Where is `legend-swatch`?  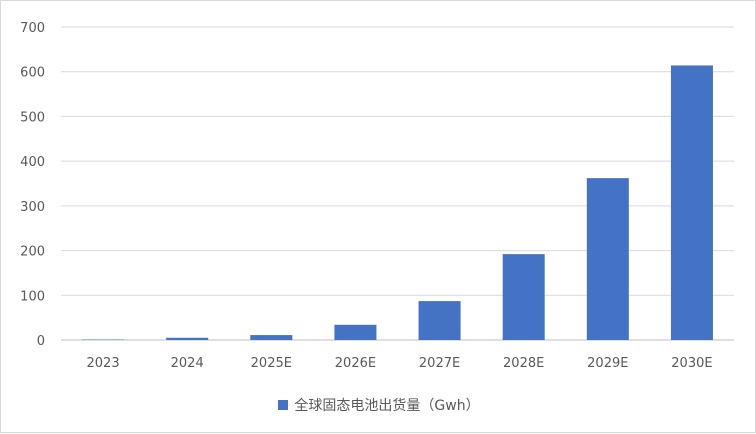 legend-swatch is located at coordinates (283, 405).